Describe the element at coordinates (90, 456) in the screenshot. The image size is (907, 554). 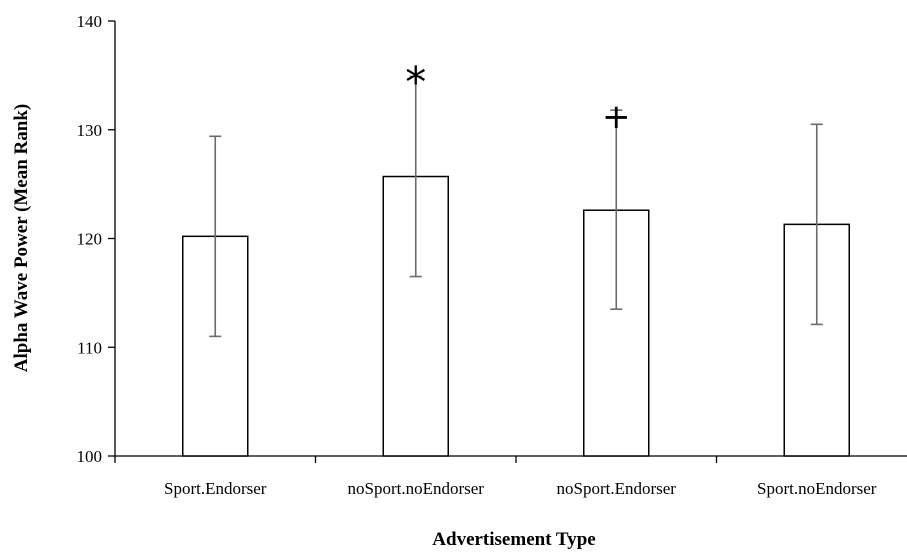
I see `y-tick-label: 100` at that location.